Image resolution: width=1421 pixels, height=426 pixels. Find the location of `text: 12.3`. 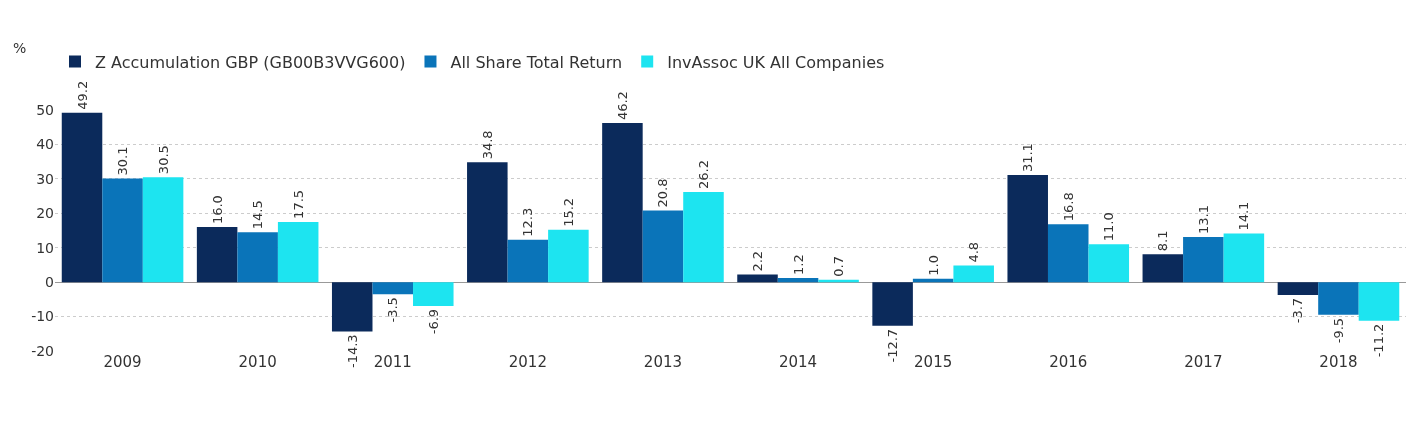

text: 12.3 is located at coordinates (528, 222).